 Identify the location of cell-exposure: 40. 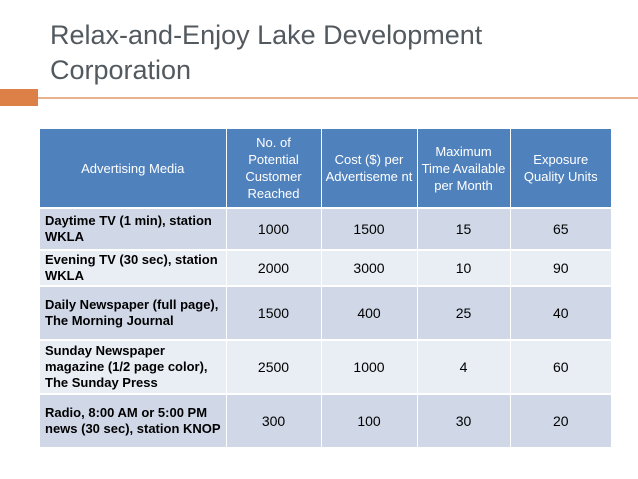
(560, 312).